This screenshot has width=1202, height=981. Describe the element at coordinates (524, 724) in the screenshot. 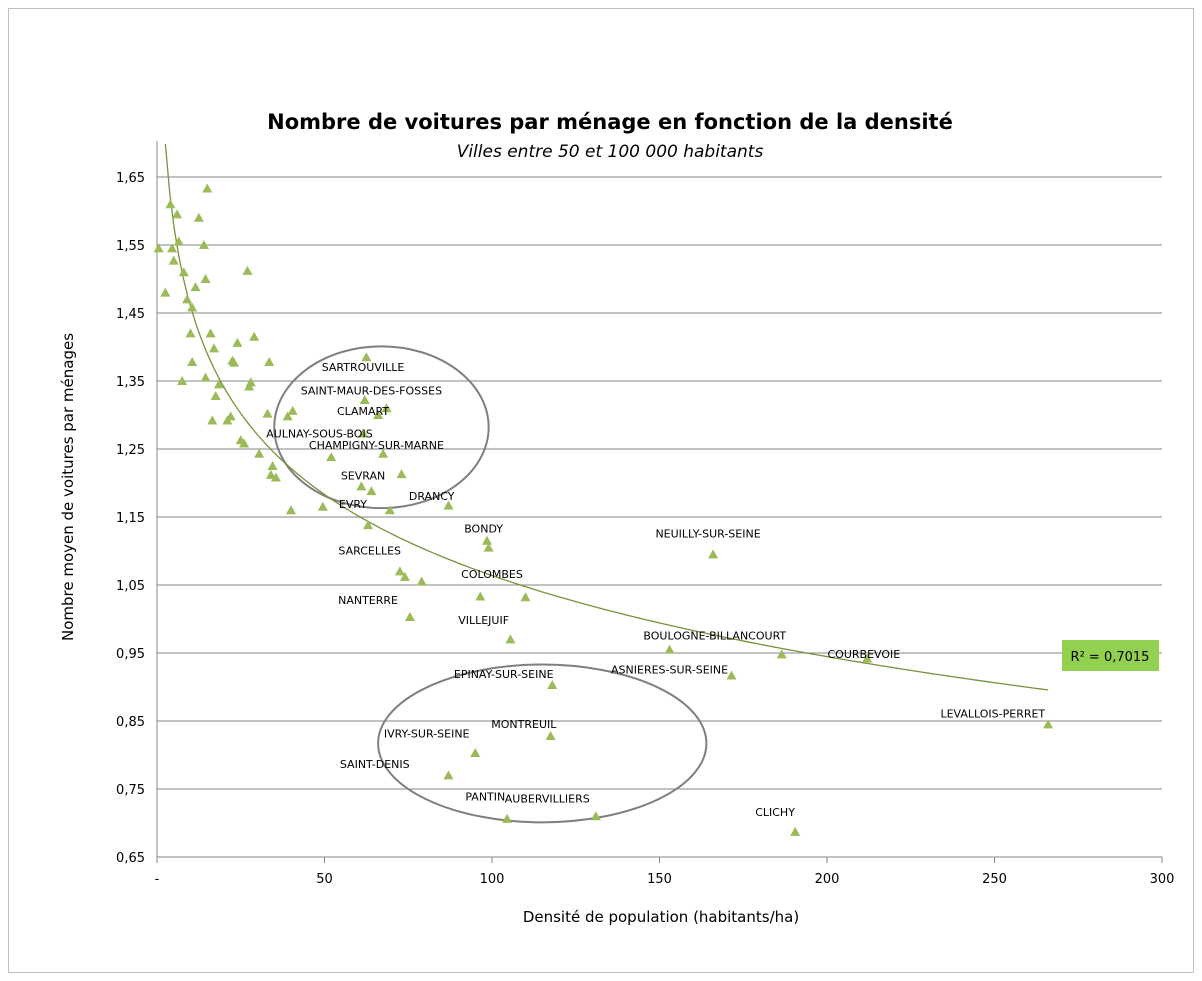

I see `point-label: MONTREUIL` at that location.